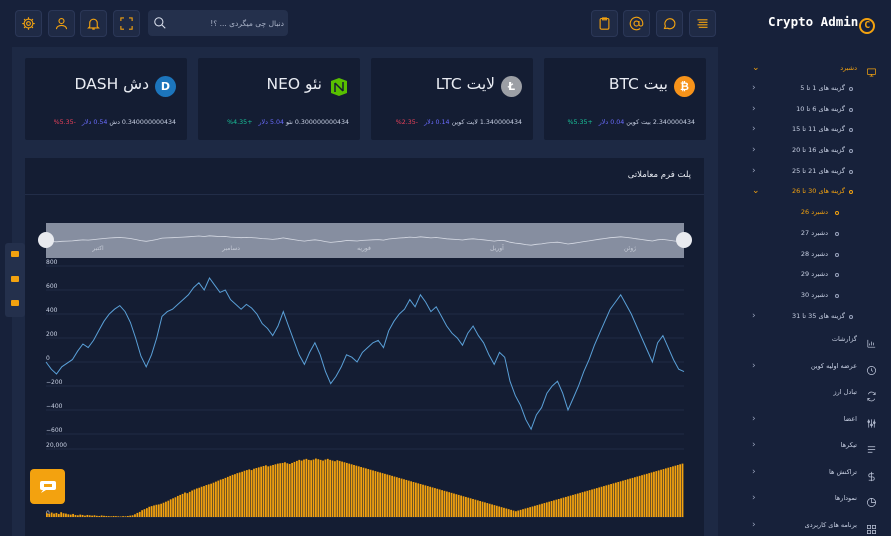  I want to click on sidebar-item-transactions: › تراکنش ها, so click(813, 473).